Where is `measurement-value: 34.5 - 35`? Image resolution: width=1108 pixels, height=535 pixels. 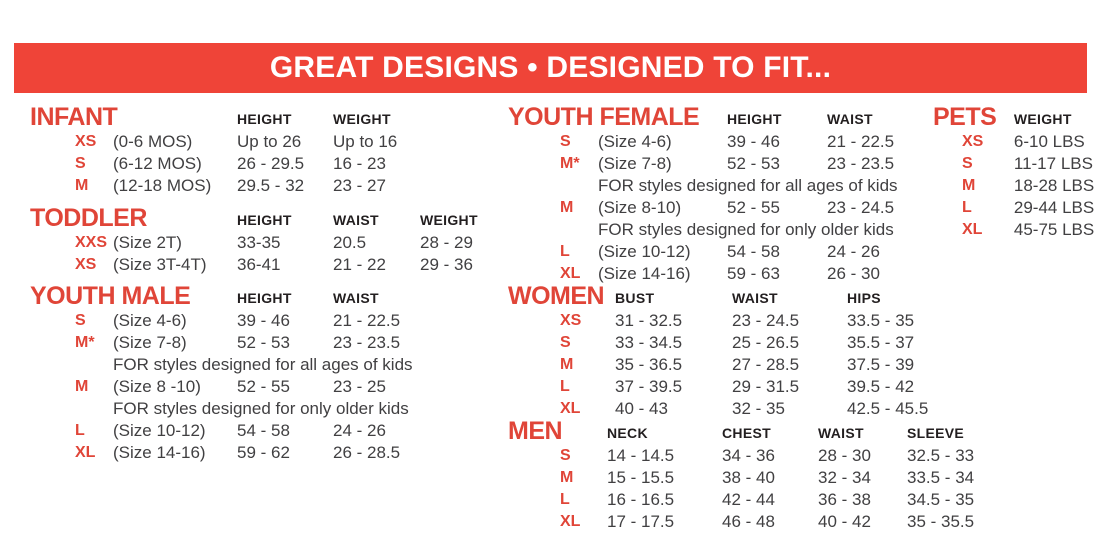 measurement-value: 34.5 - 35 is located at coordinates (941, 499).